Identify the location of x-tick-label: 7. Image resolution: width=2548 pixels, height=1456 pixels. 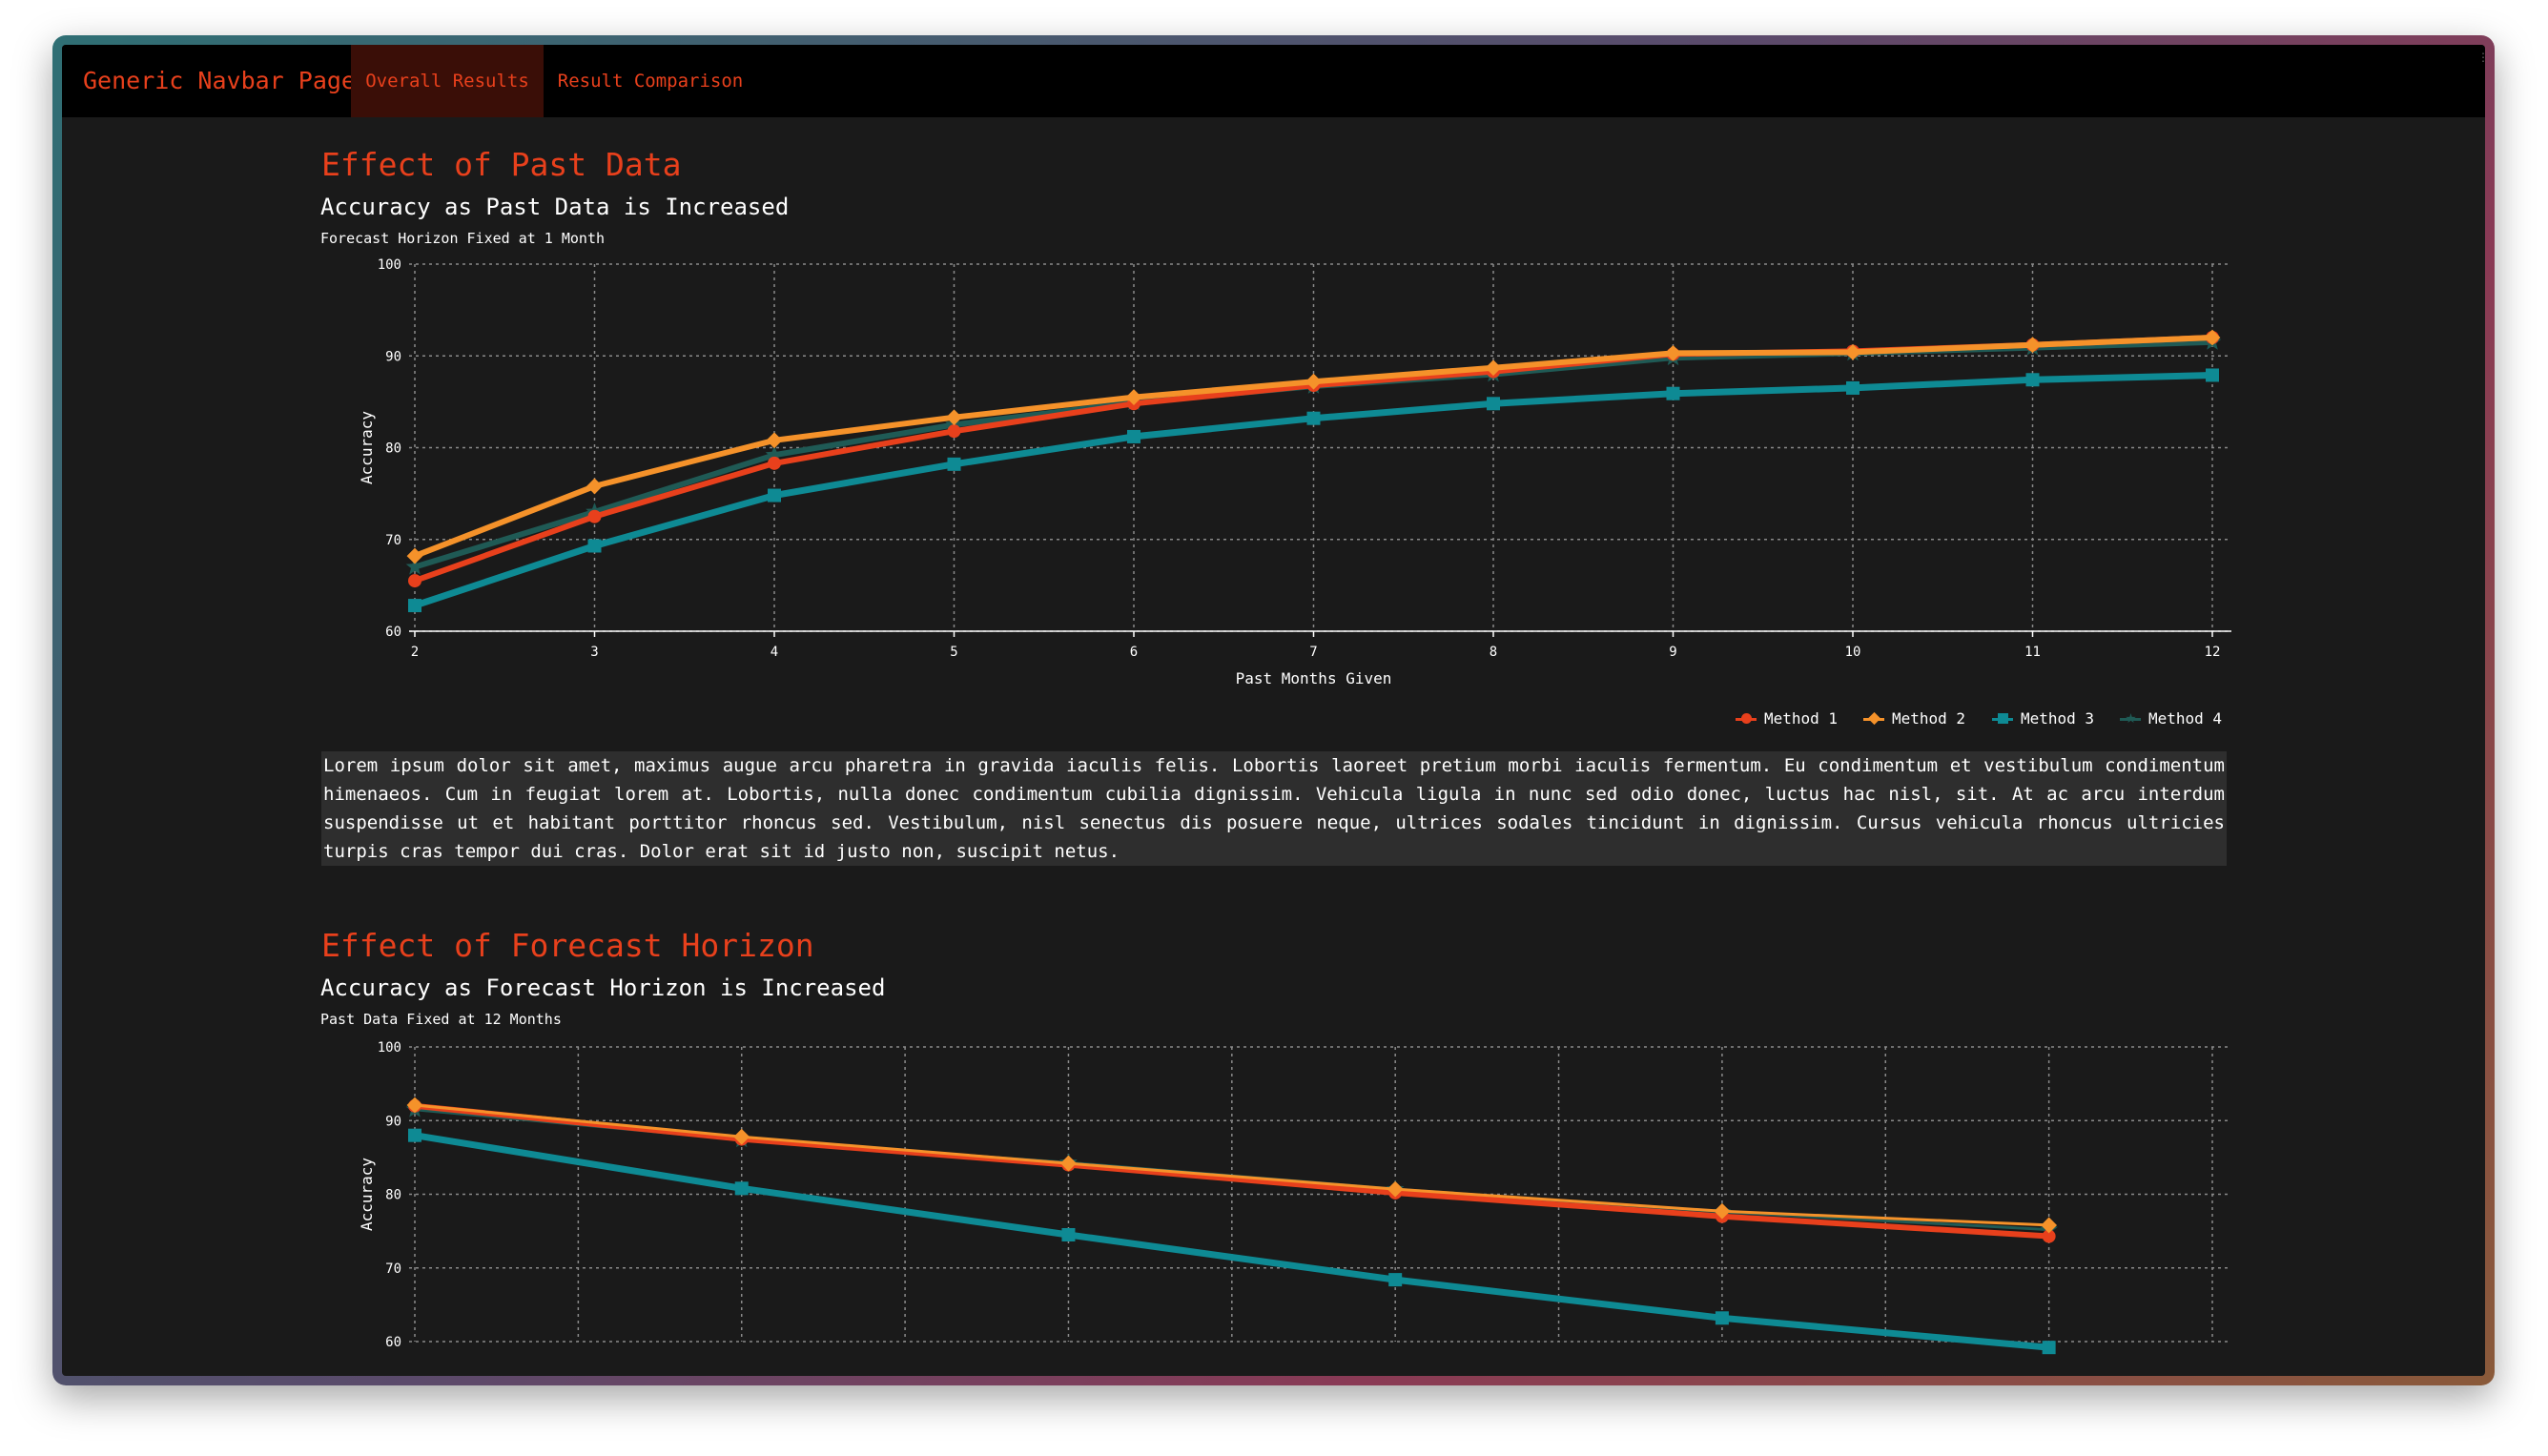
(1313, 652).